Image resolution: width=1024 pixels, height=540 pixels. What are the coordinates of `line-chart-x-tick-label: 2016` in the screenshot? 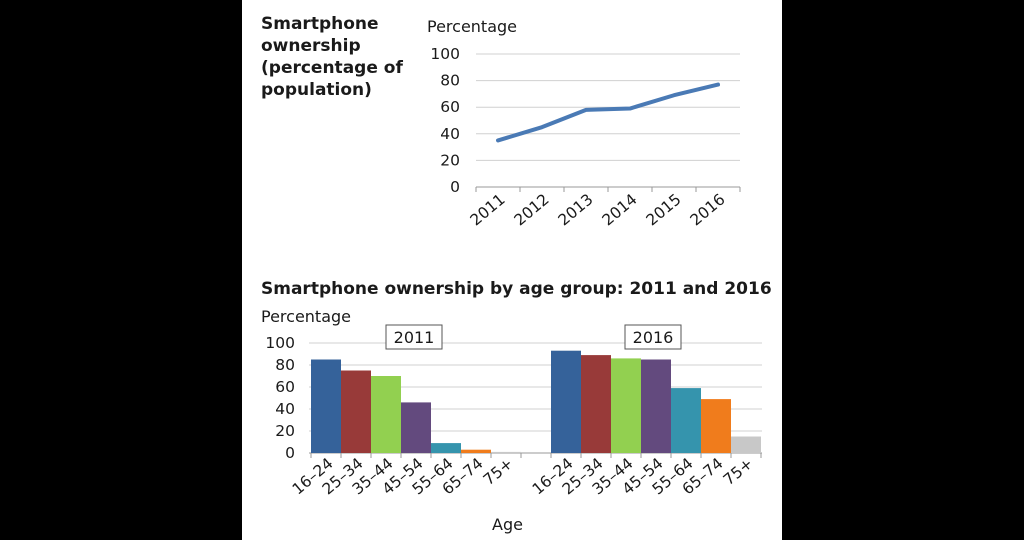 It's located at (708, 209).